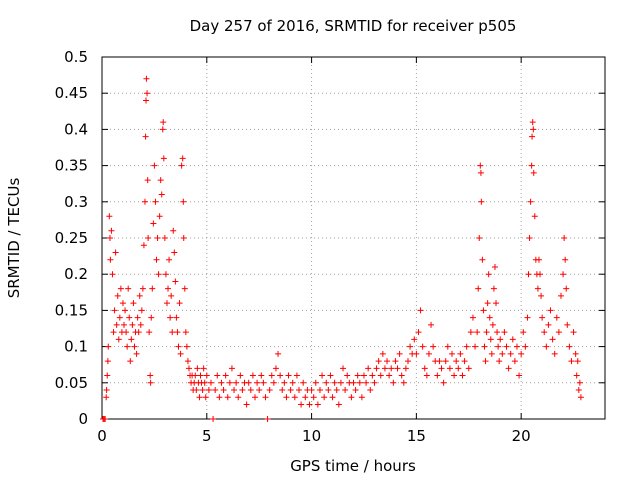 This screenshot has height=480, width=640. Describe the element at coordinates (71, 383) in the screenshot. I see `y-tick-label: 0.05` at that location.